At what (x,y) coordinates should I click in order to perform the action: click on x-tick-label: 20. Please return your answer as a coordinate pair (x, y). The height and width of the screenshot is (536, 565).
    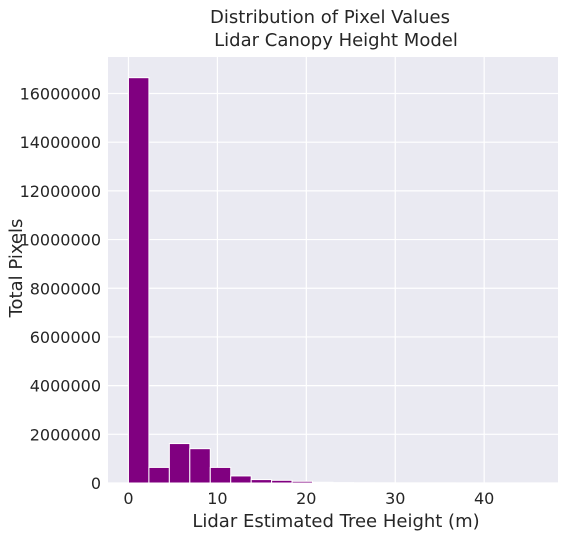
    Looking at the image, I should click on (306, 498).